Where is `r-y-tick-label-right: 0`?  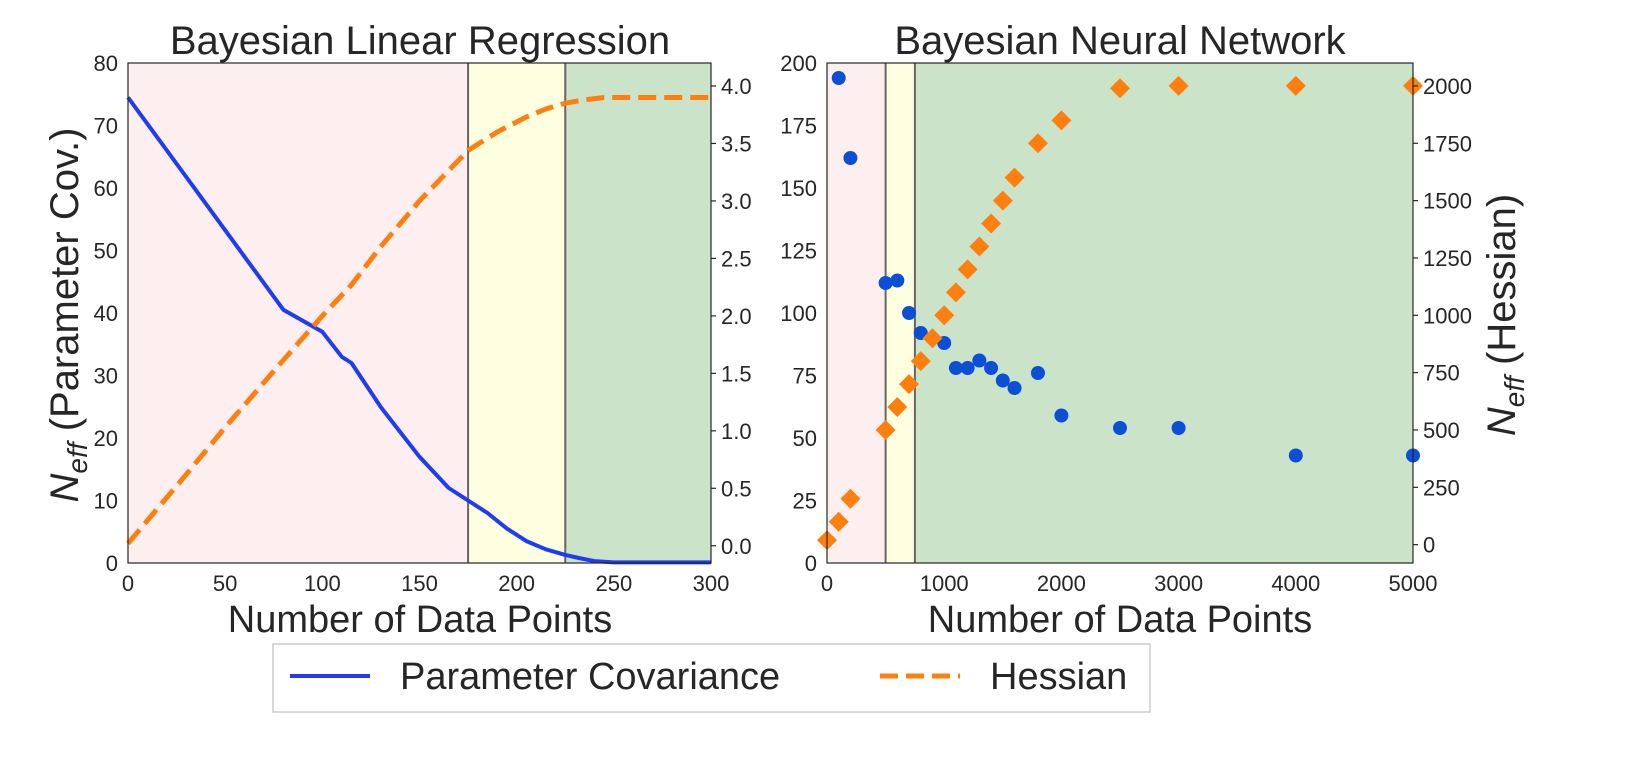 r-y-tick-label-right: 0 is located at coordinates (1429, 545).